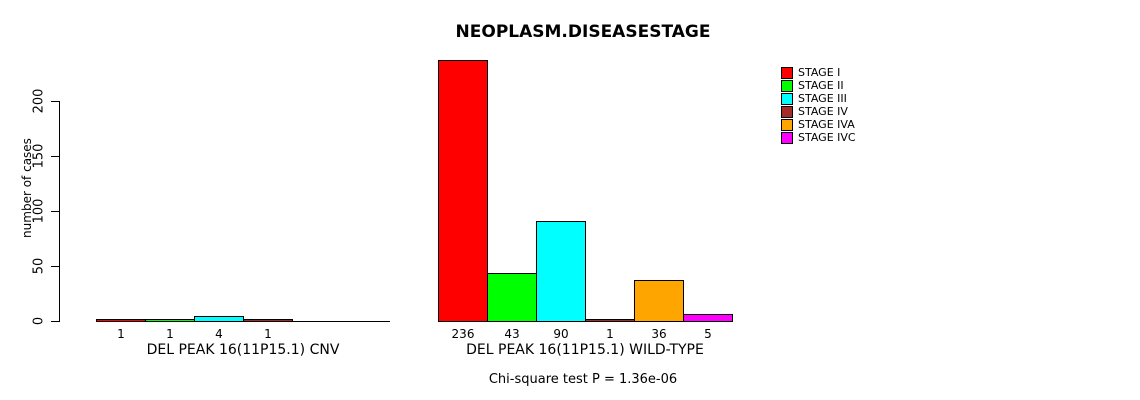 The width and height of the screenshot is (1140, 400). What do you see at coordinates (583, 379) in the screenshot?
I see `chi-square-note: Chi-square test P = 1.36e-06` at bounding box center [583, 379].